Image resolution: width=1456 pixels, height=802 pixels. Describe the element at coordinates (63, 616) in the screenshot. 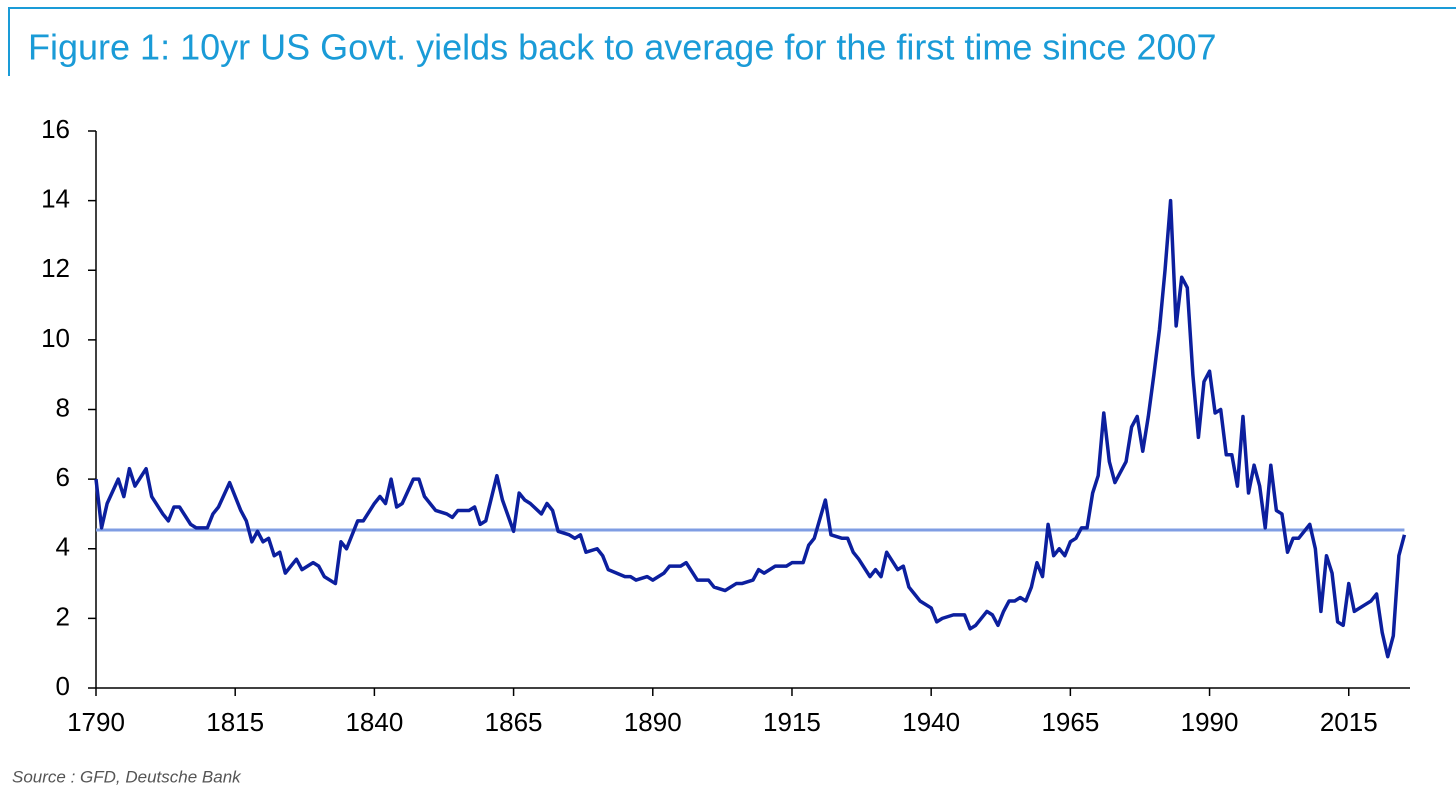

I see `y-tick-label: 2` at that location.